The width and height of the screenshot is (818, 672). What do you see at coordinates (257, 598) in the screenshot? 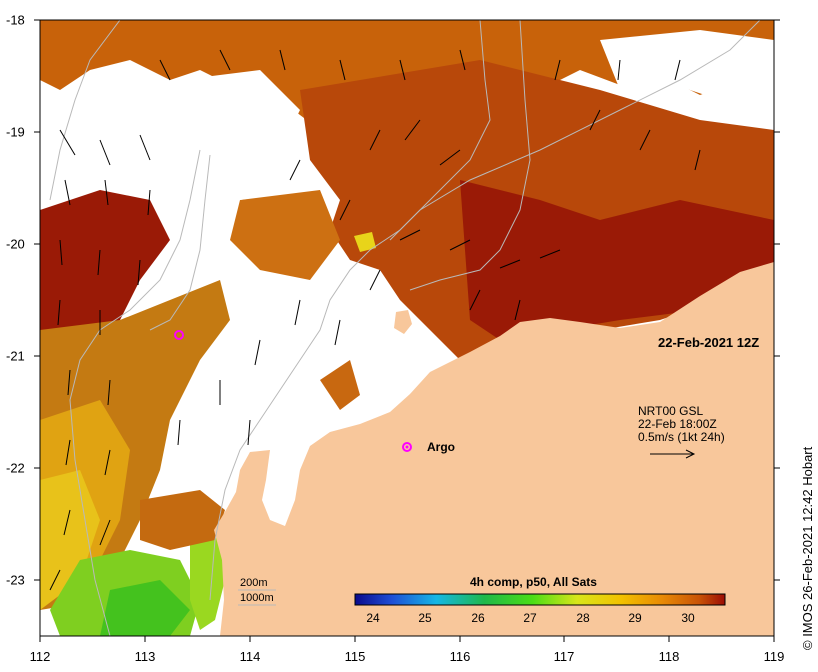
I see `depth-1000-label: 1000m` at bounding box center [257, 598].